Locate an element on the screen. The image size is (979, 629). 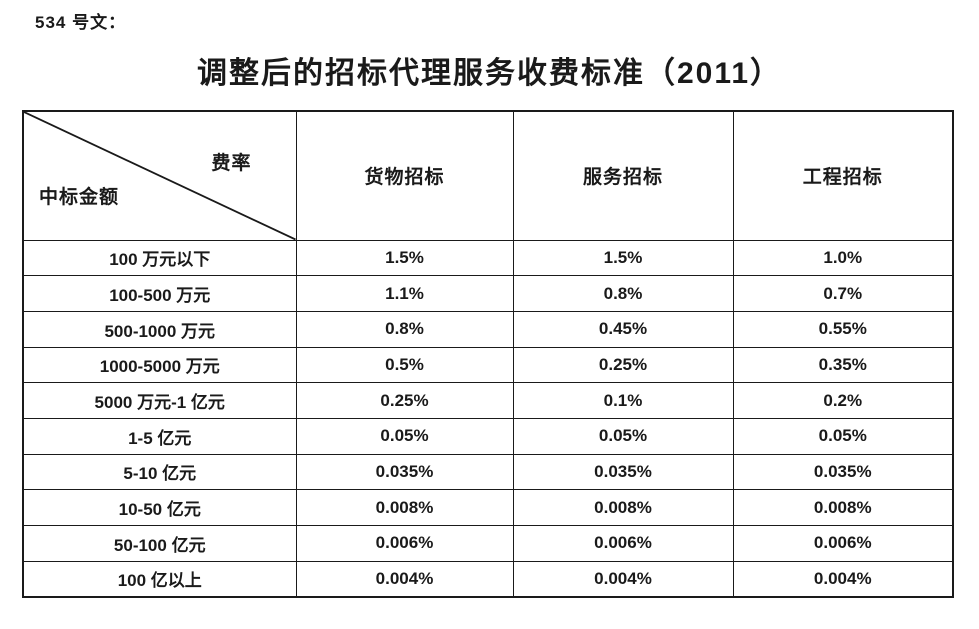
diagonal-divider-line is located at coordinates (160, 176).